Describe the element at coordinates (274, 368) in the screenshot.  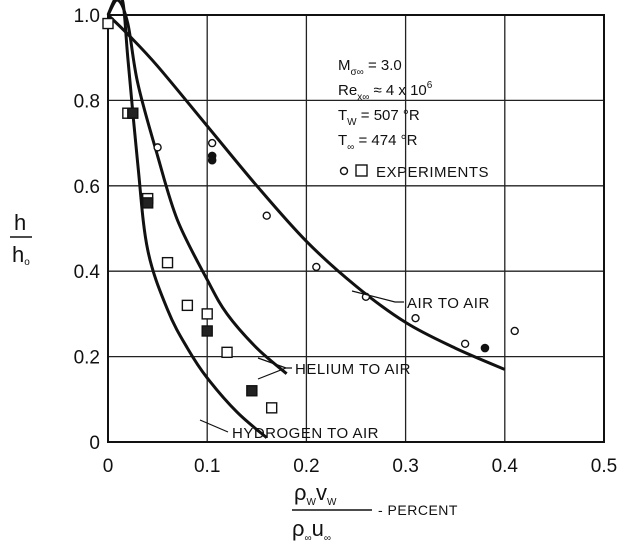
I see `helium-leader` at that location.